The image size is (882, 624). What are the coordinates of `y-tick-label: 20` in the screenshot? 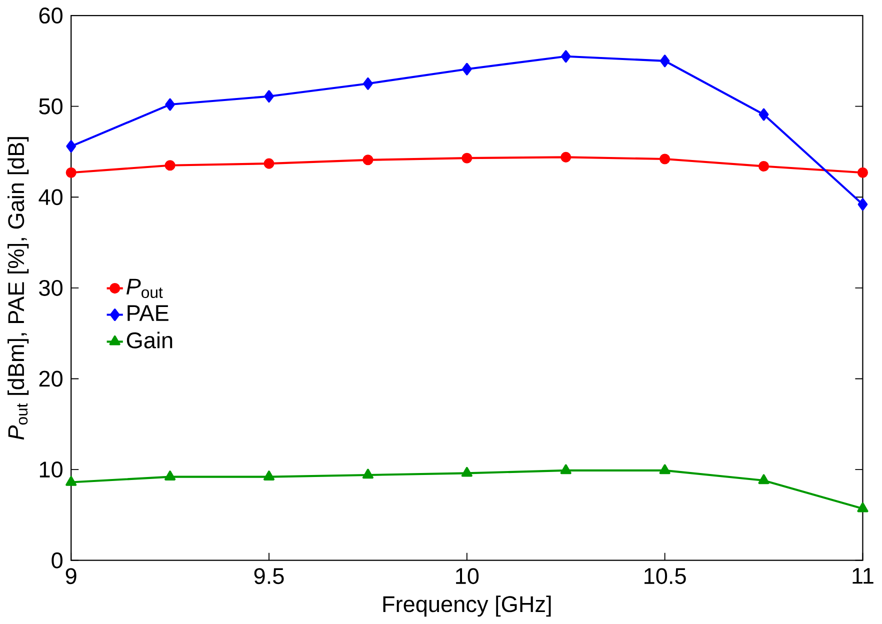 It's located at (50, 378).